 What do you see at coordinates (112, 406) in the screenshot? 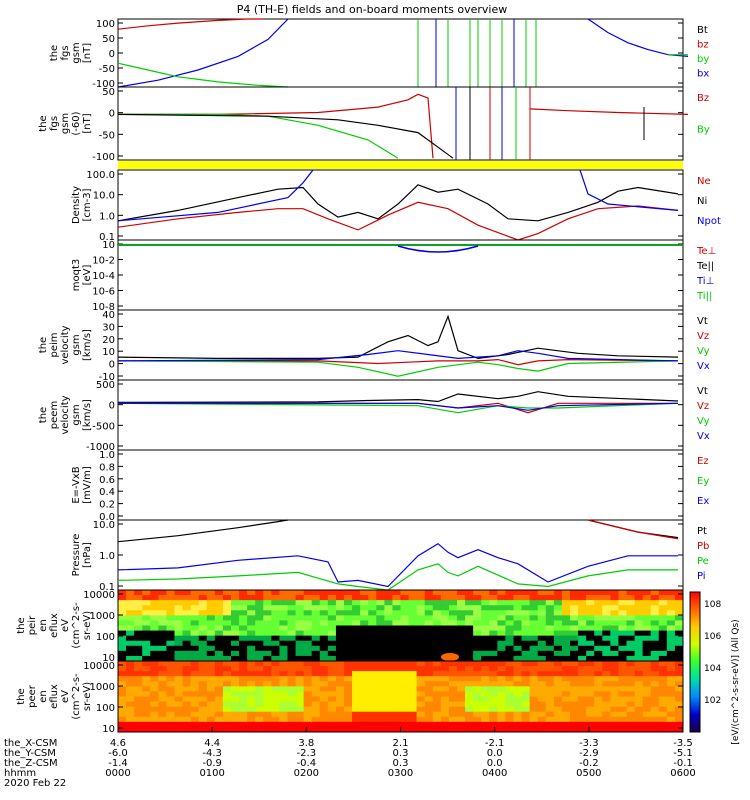
I see `ytick-label: 0` at bounding box center [112, 406].